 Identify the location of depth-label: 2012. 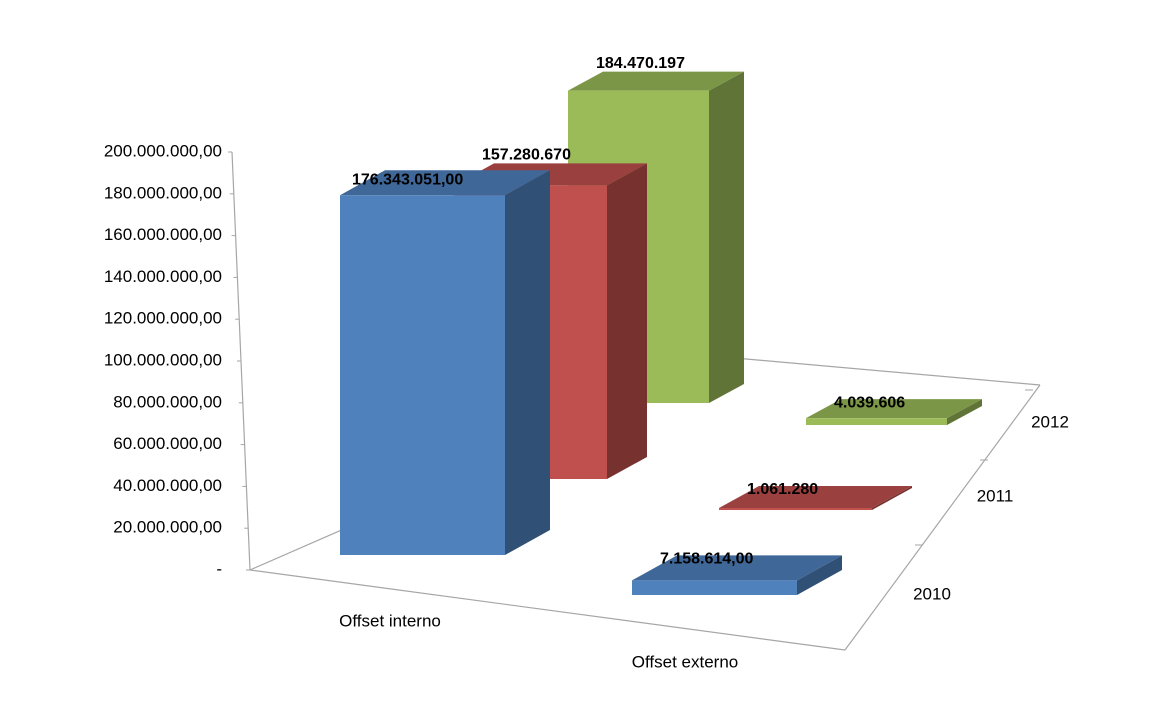
(1050, 421).